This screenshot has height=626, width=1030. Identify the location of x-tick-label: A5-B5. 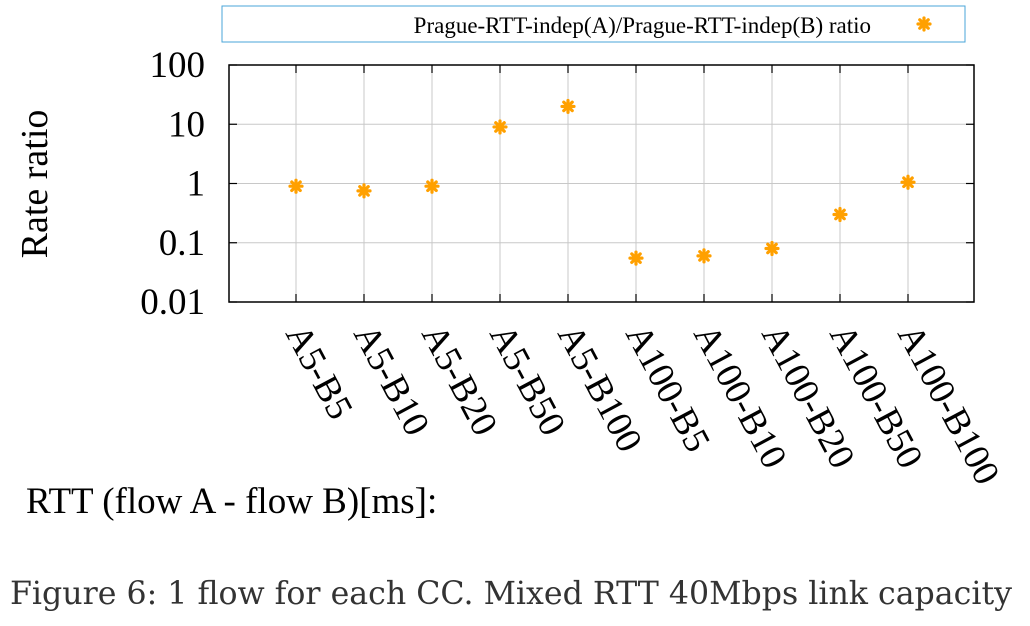
(318, 372).